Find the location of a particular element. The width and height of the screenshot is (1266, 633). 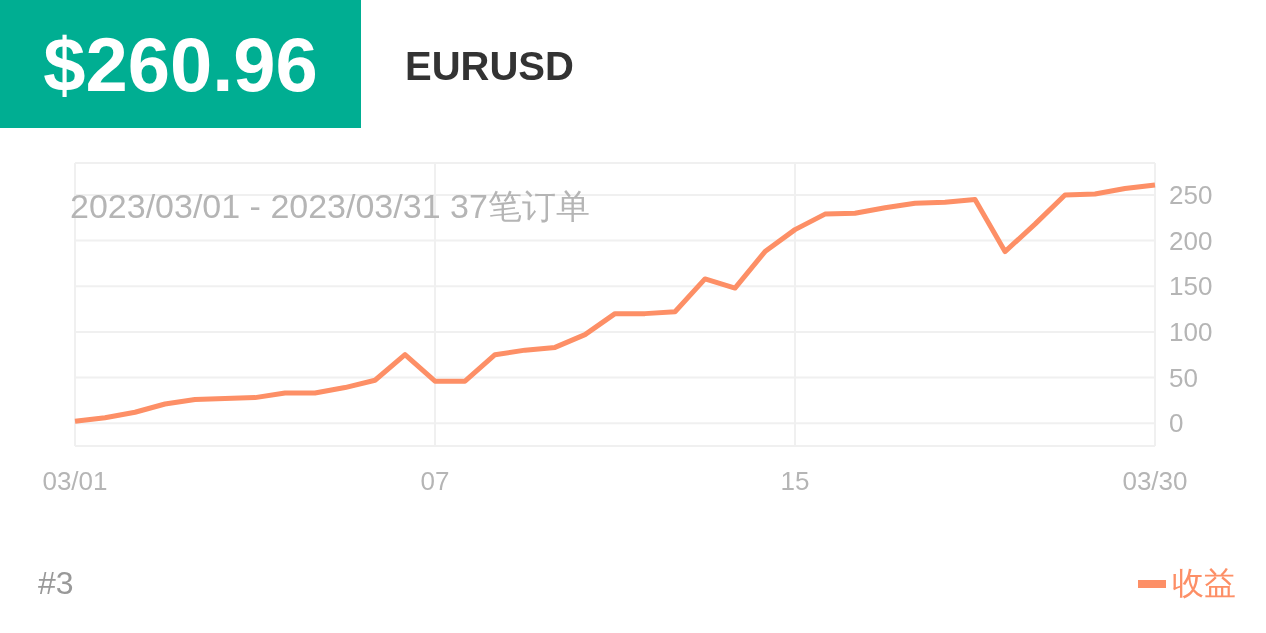

x-tick-label: 03/01 is located at coordinates (75, 481).